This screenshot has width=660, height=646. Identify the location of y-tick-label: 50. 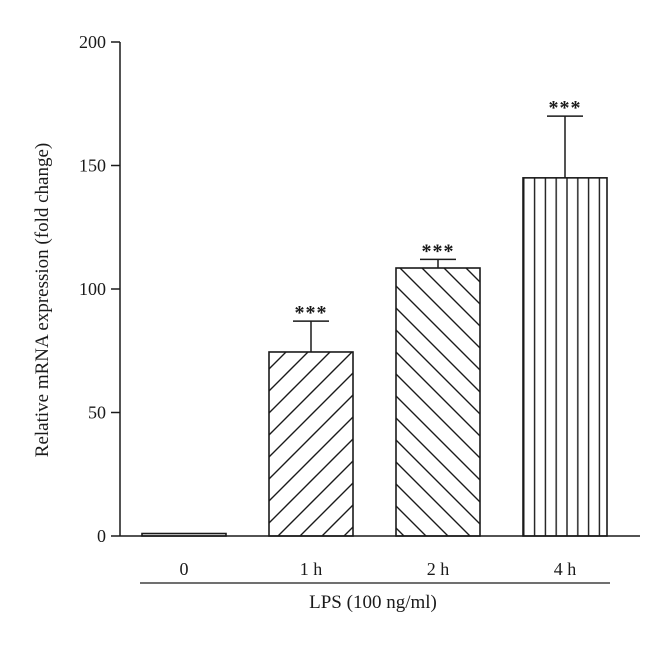
(97, 413).